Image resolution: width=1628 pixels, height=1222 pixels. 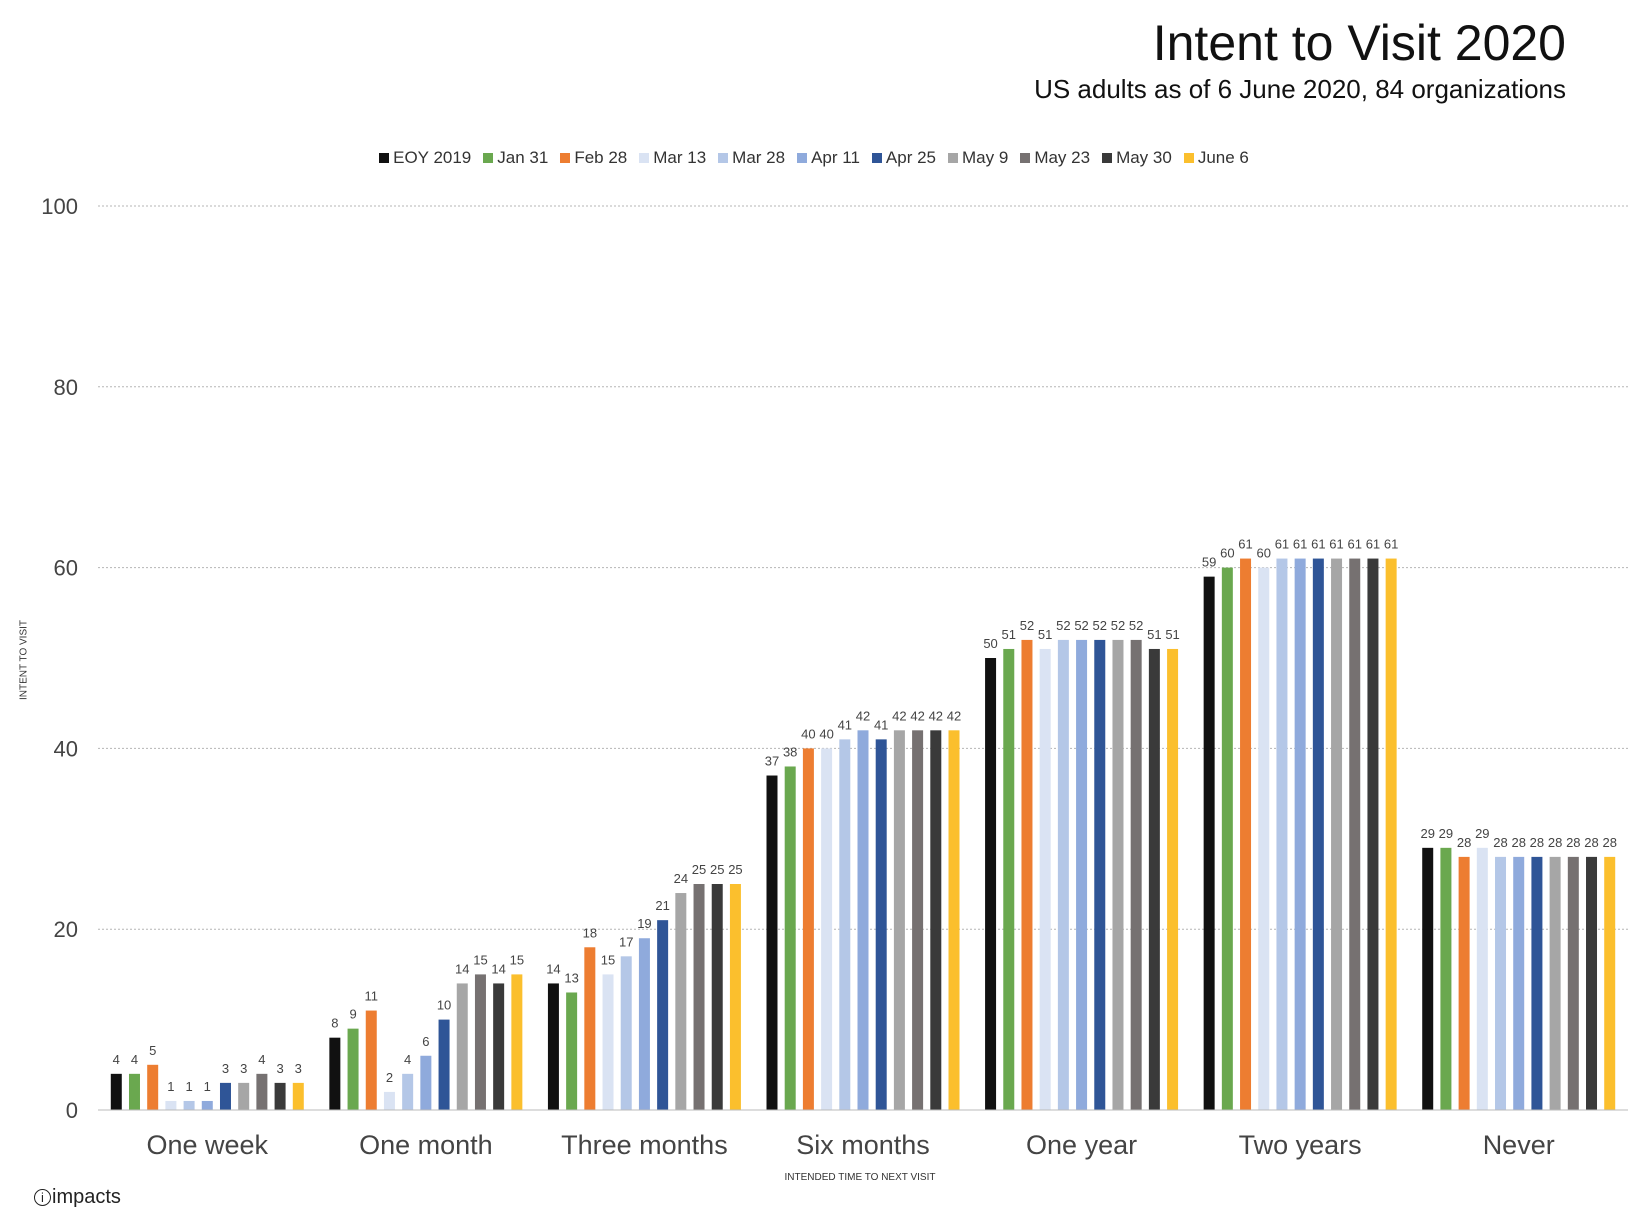 I want to click on data-label: 37, so click(x=772, y=761).